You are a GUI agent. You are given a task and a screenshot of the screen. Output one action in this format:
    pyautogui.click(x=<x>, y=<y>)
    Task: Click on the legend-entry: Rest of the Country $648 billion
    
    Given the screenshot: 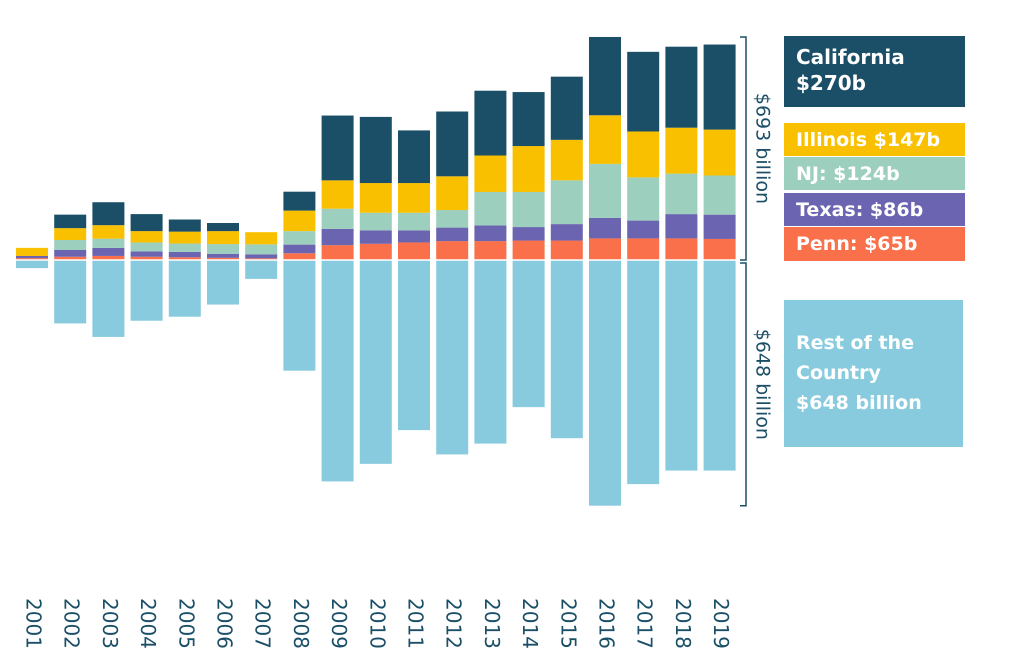 What is the action you would take?
    pyautogui.click(x=873, y=373)
    